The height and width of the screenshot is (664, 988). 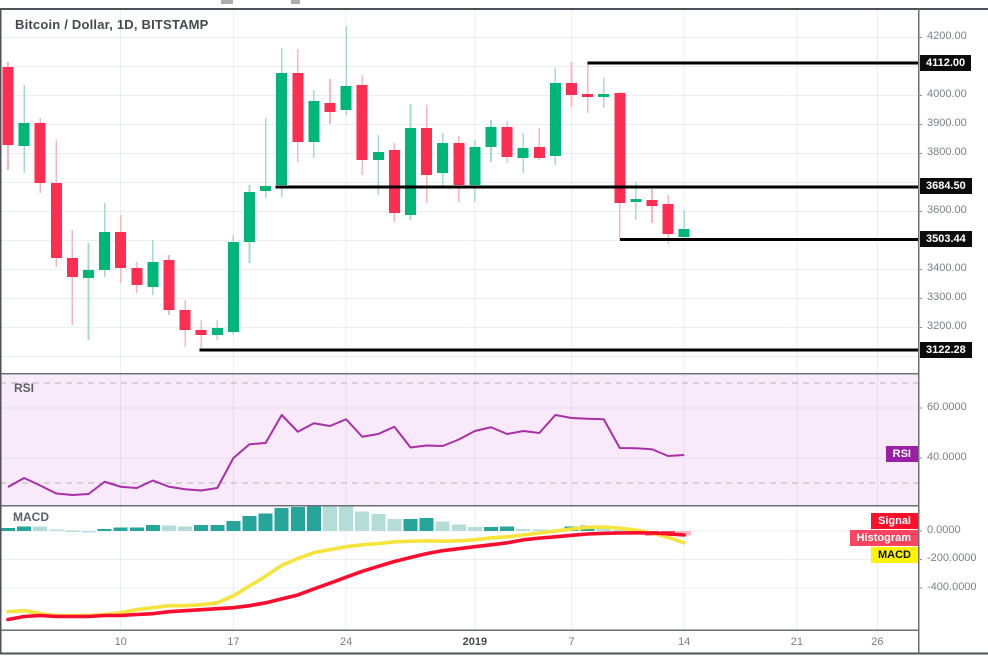 I want to click on histogram-indicator-badge: Histogram, so click(x=883, y=538).